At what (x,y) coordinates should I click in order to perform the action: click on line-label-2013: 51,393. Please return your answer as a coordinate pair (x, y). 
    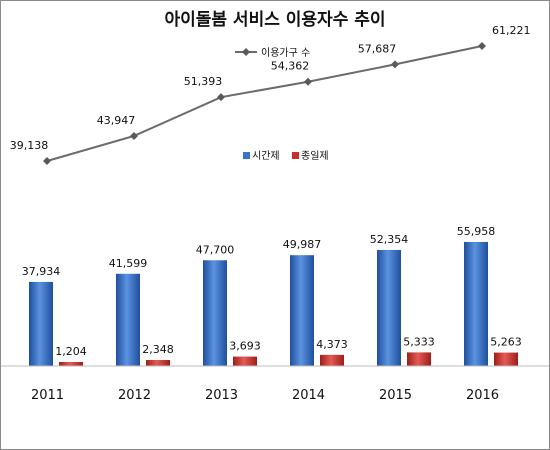
    Looking at the image, I should click on (203, 81).